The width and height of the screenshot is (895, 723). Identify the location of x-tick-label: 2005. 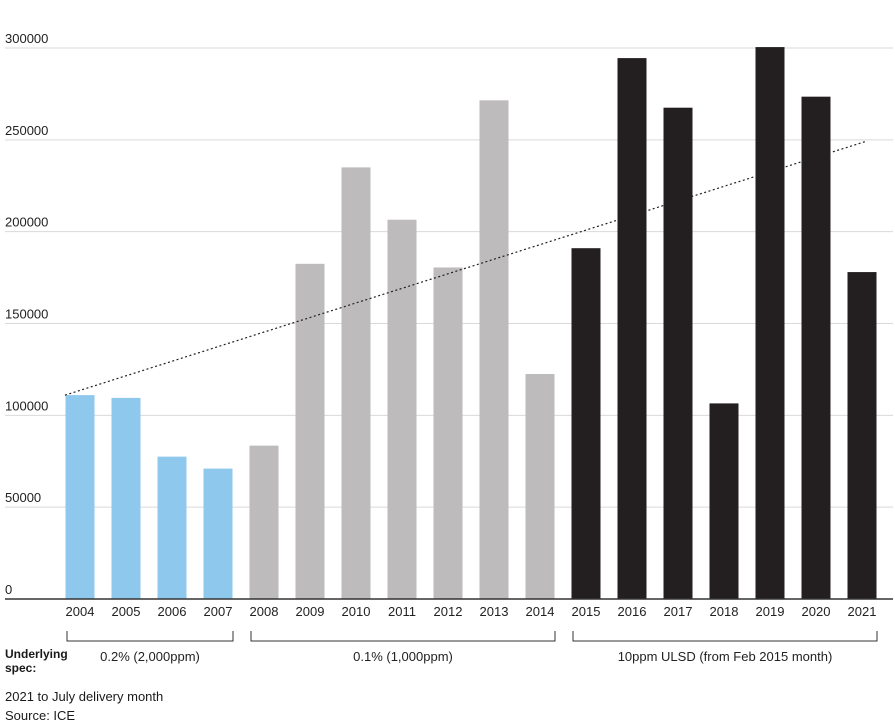
(126, 611).